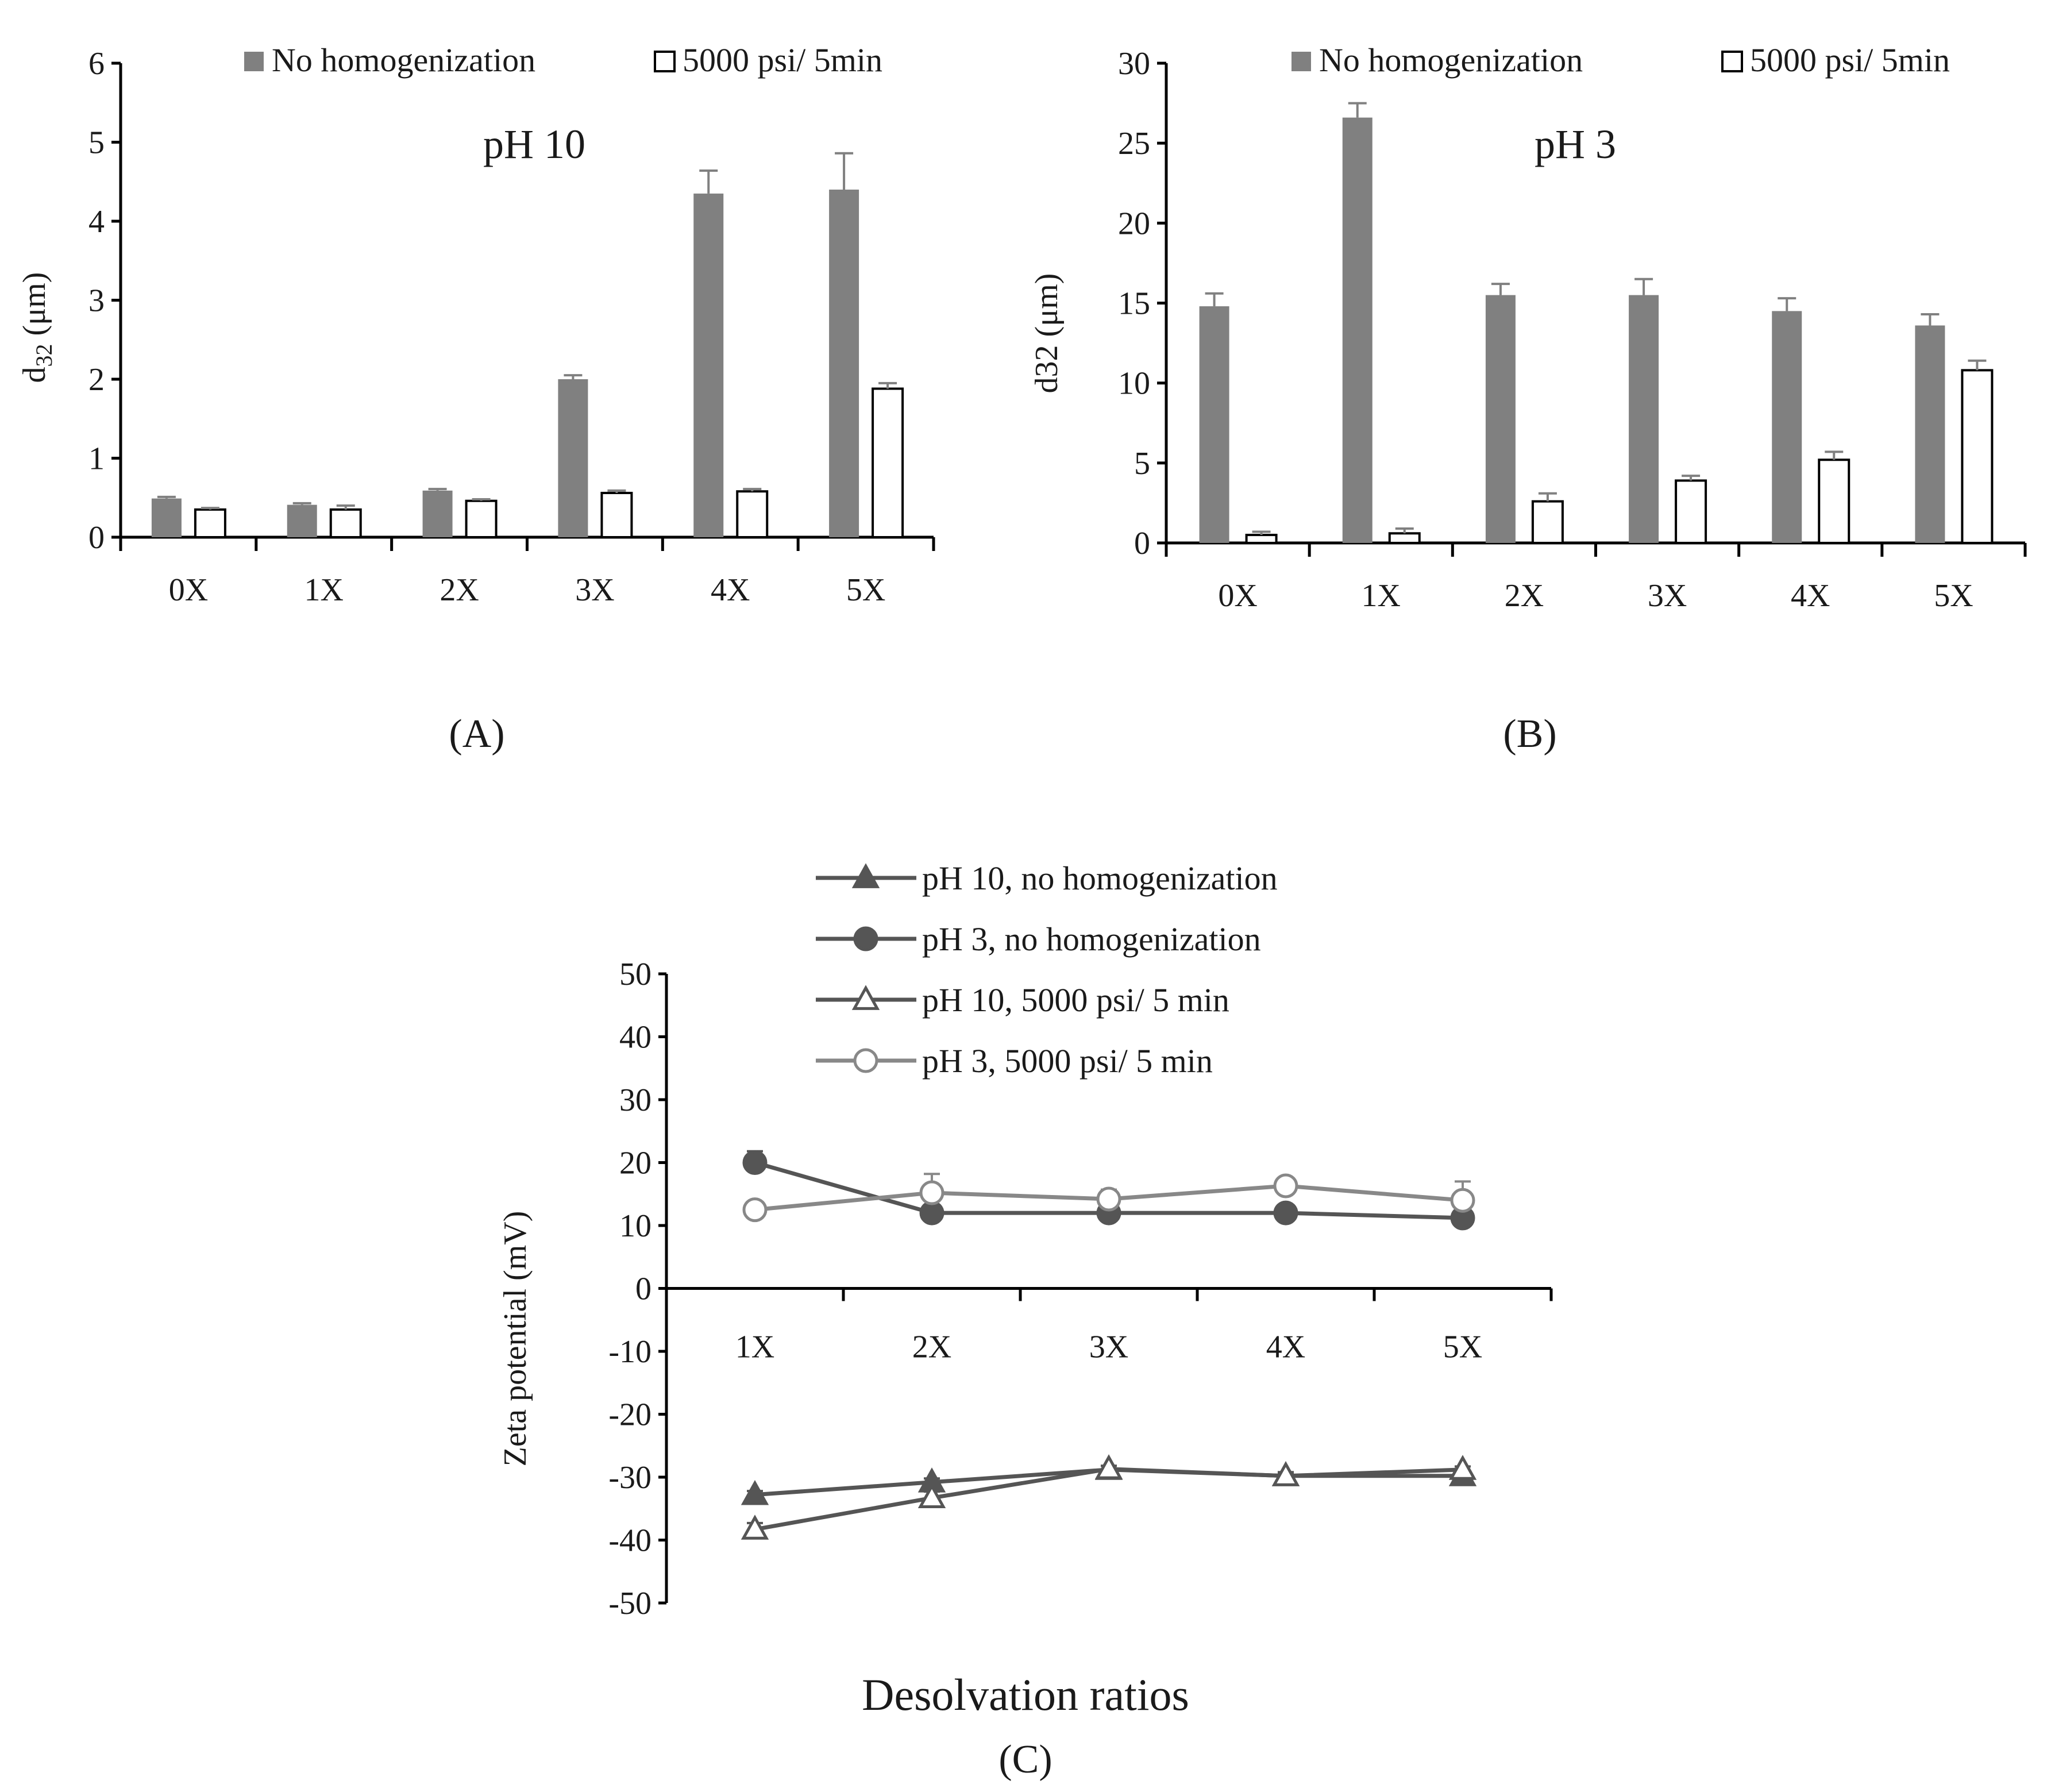  I want to click on legend-label: pH 10, no homogenization, so click(1100, 879).